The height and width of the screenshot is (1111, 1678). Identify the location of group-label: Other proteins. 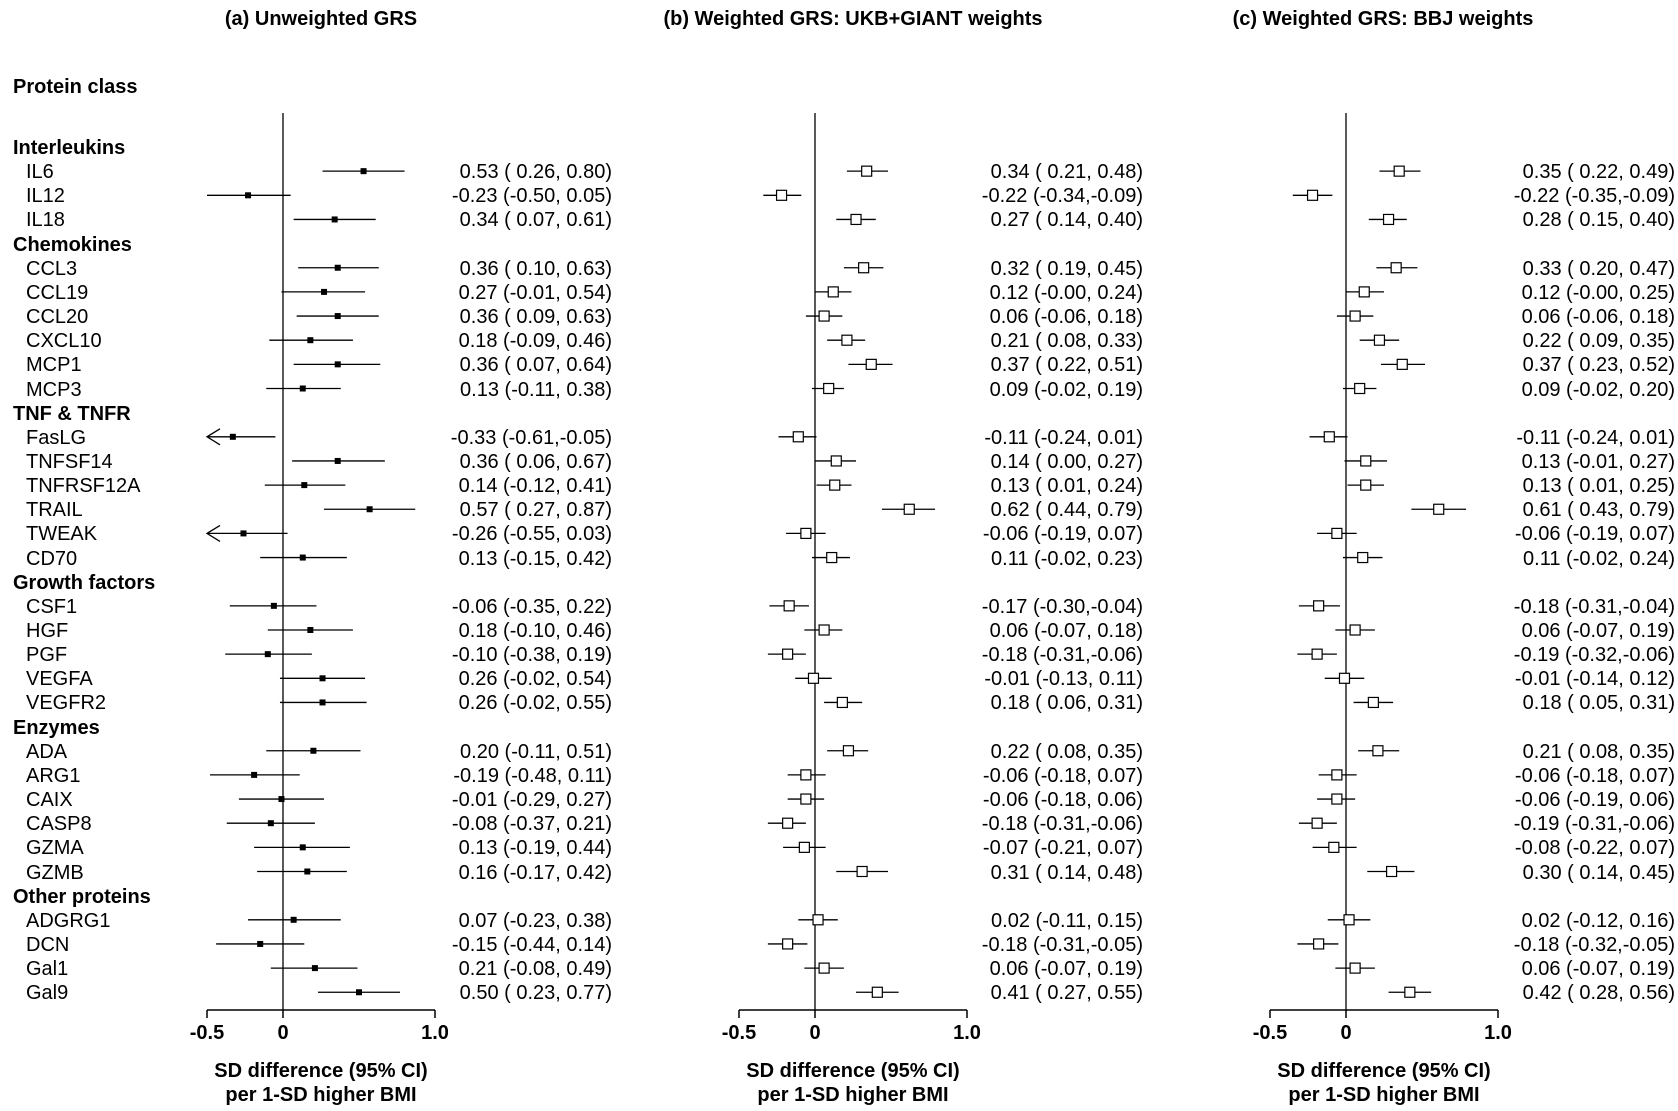
(82, 896).